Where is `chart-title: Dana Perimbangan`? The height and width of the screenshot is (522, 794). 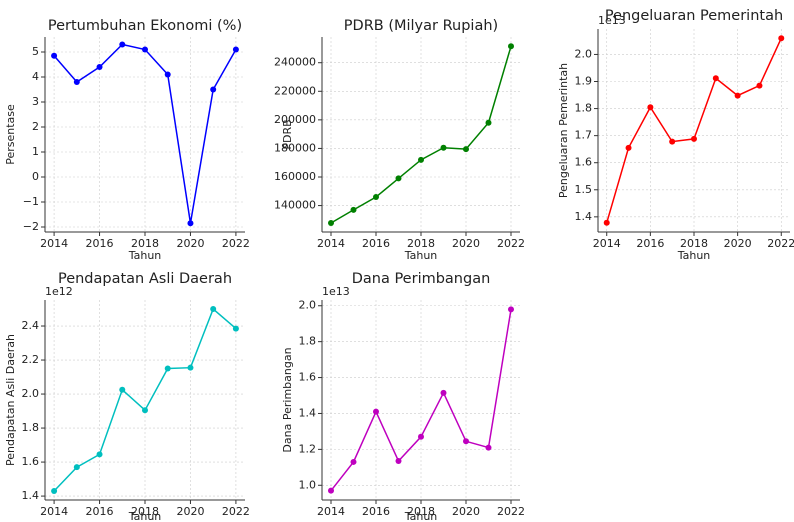 chart-title: Dana Perimbangan is located at coordinates (421, 279).